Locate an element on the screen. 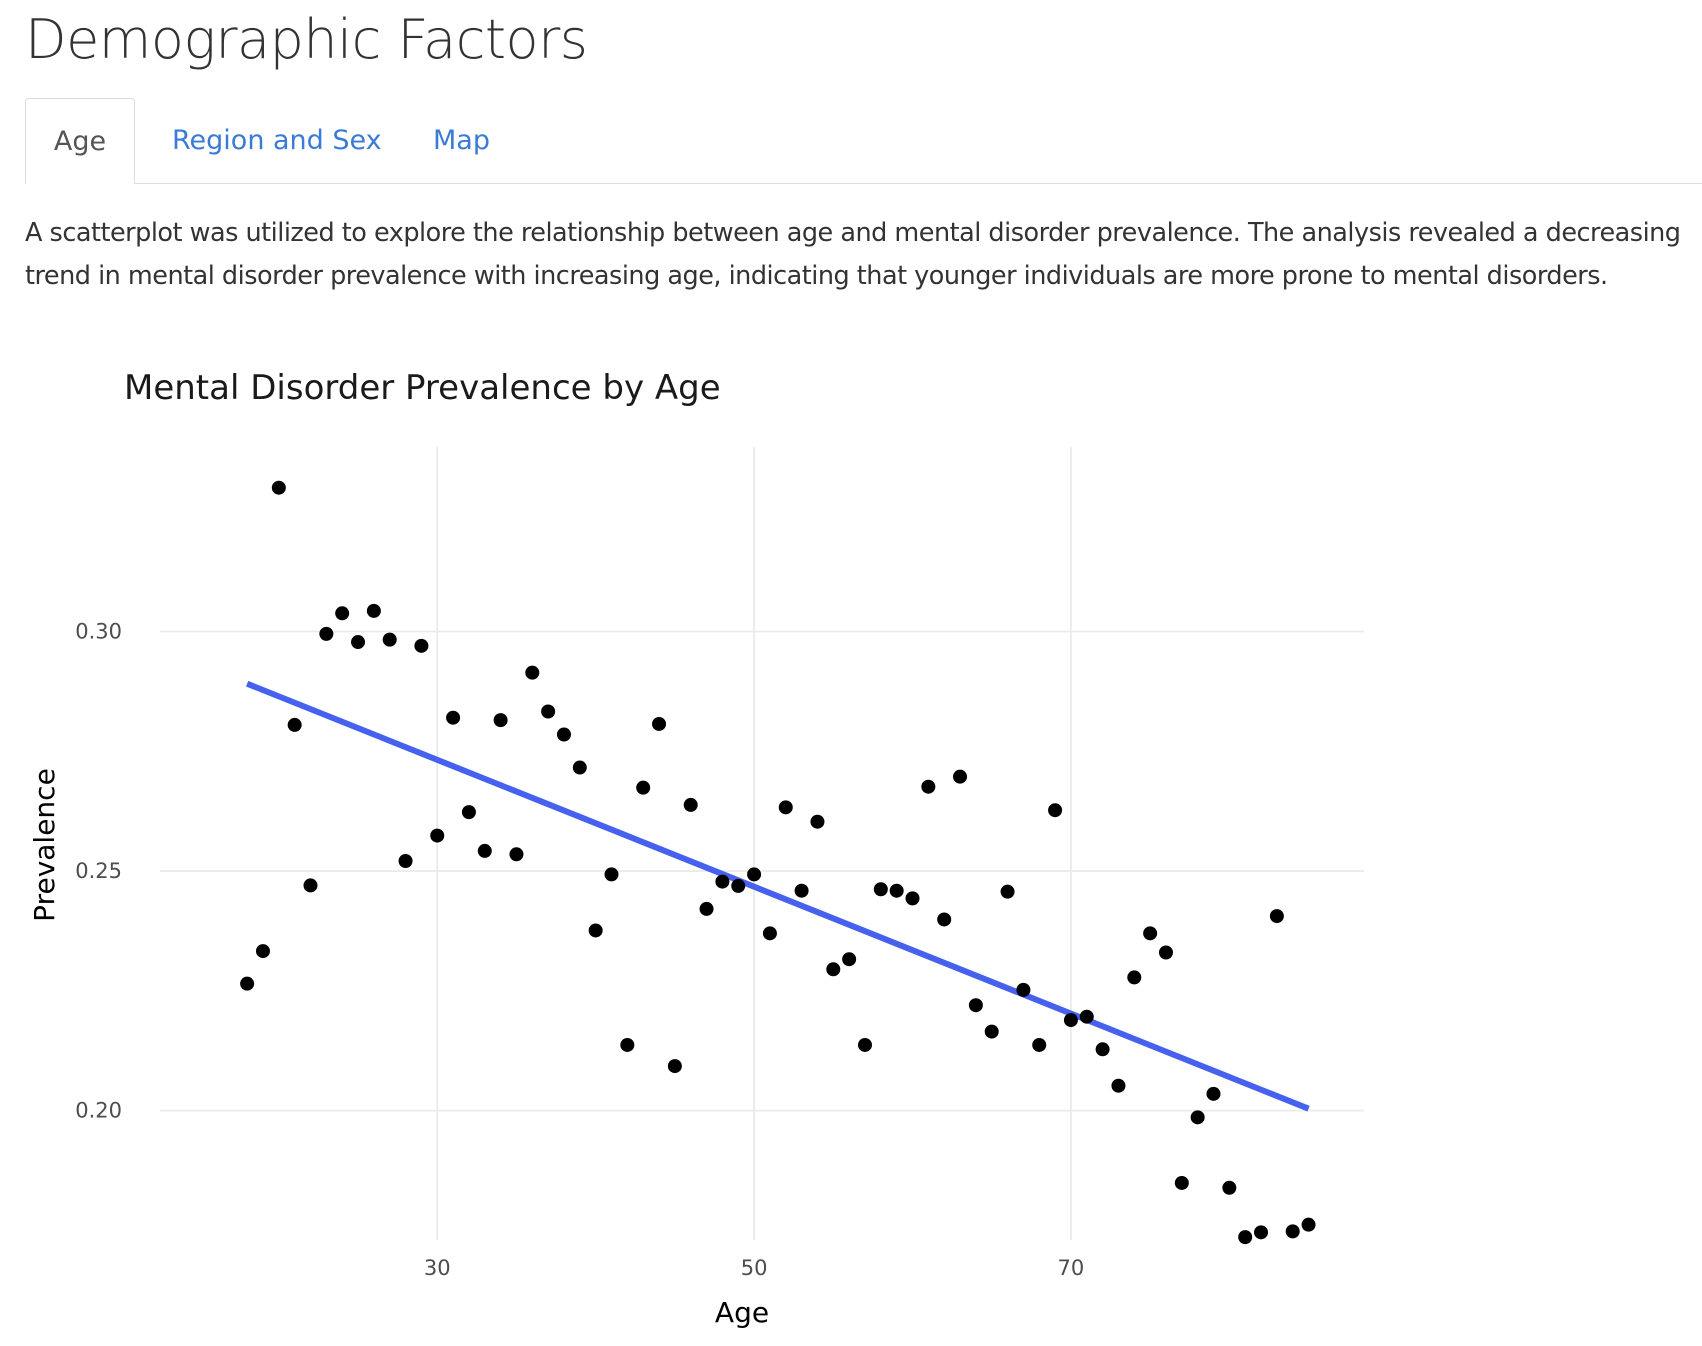 This screenshot has width=1702, height=1346. page-title: Demographic Factors is located at coordinates (306, 39).